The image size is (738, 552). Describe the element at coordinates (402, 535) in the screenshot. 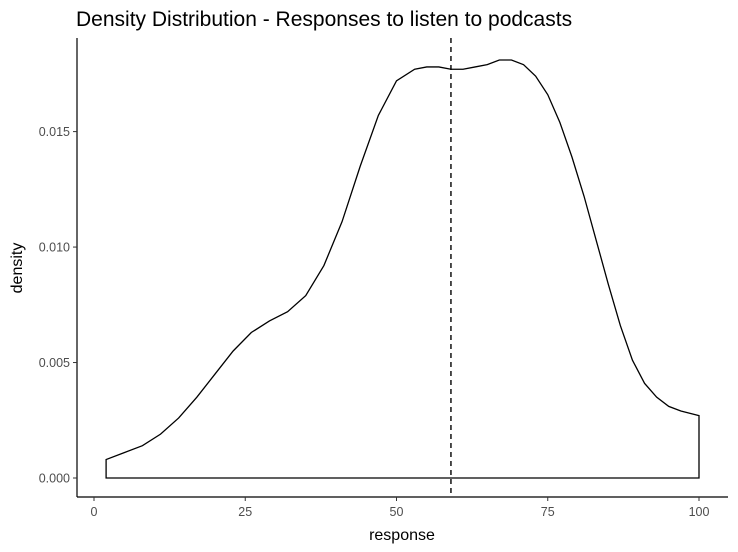

I see `x-axis-title: response` at that location.